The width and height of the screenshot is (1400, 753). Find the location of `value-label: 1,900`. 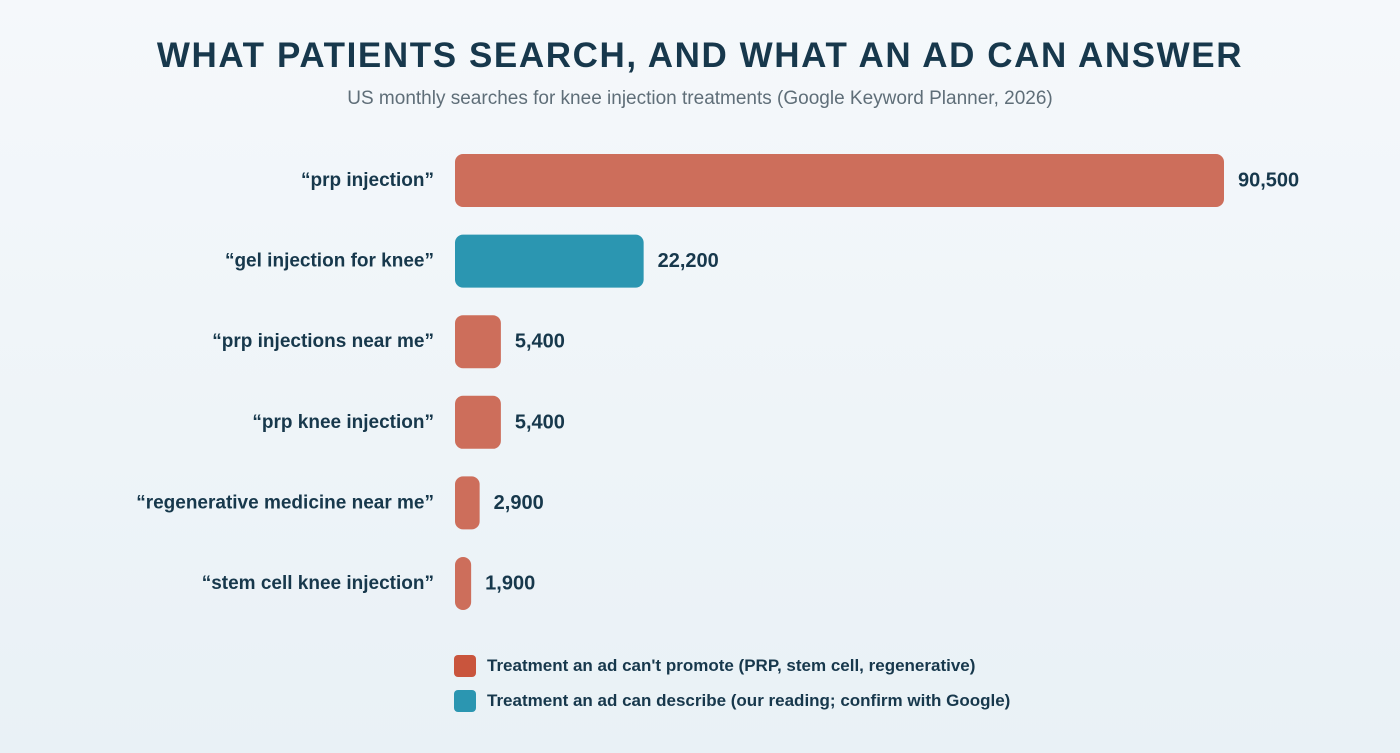

value-label: 1,900 is located at coordinates (510, 584).